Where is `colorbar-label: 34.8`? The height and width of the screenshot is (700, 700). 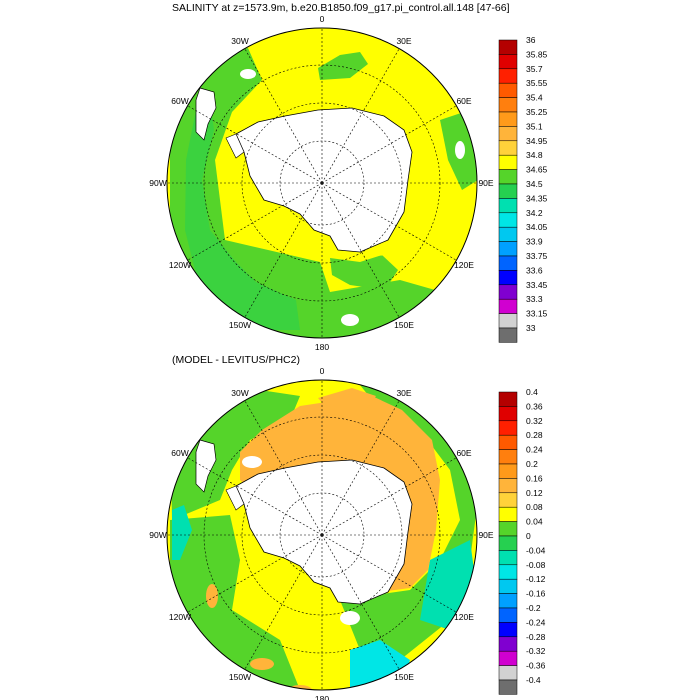
colorbar-label: 34.8 is located at coordinates (534, 155).